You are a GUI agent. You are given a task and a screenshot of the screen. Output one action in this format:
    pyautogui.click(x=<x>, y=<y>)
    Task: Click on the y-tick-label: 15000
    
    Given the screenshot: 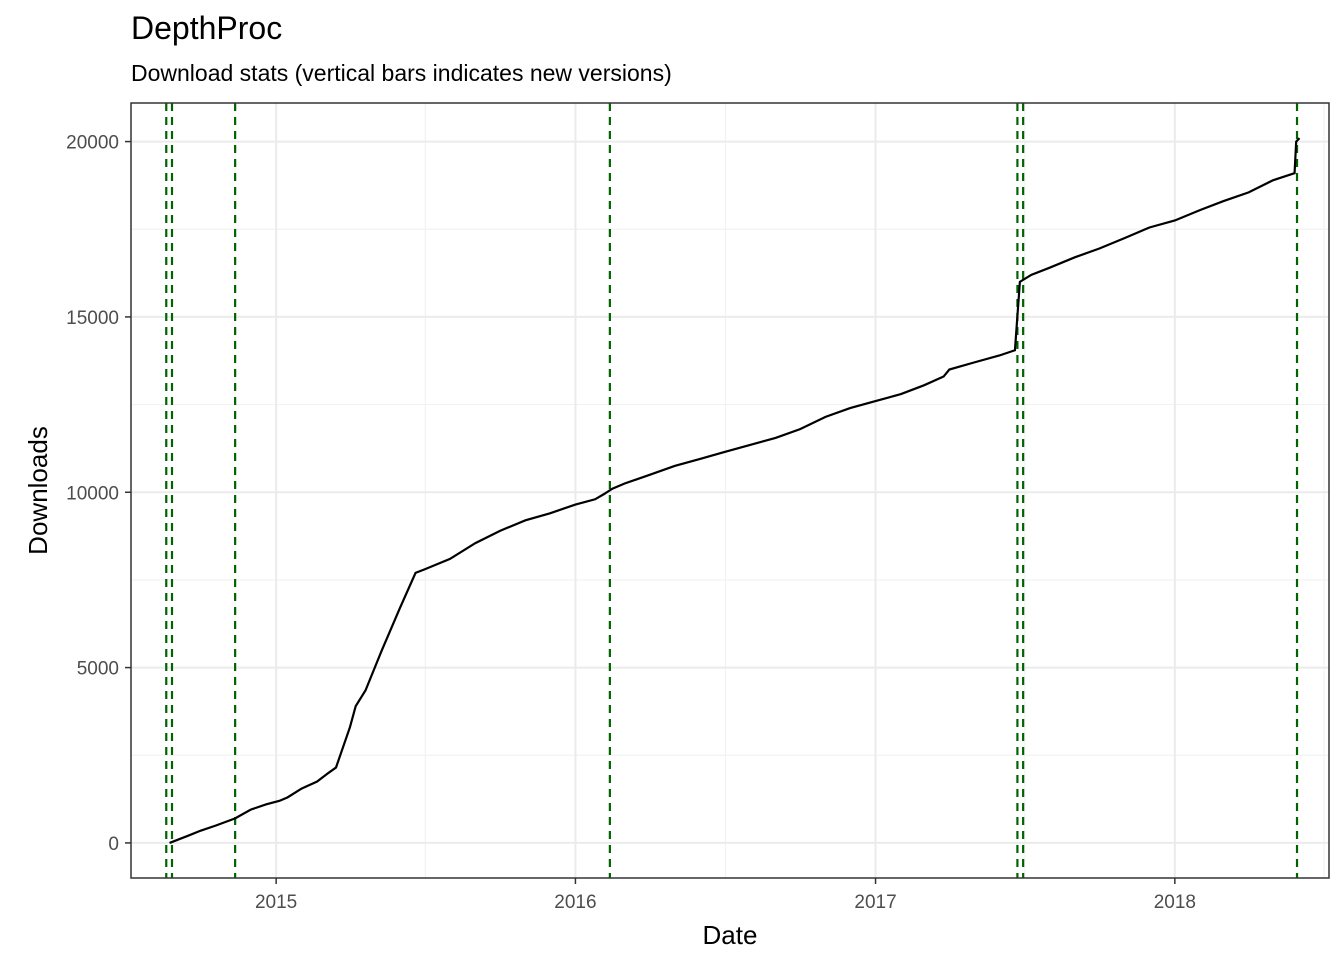 What is the action you would take?
    pyautogui.click(x=92, y=318)
    